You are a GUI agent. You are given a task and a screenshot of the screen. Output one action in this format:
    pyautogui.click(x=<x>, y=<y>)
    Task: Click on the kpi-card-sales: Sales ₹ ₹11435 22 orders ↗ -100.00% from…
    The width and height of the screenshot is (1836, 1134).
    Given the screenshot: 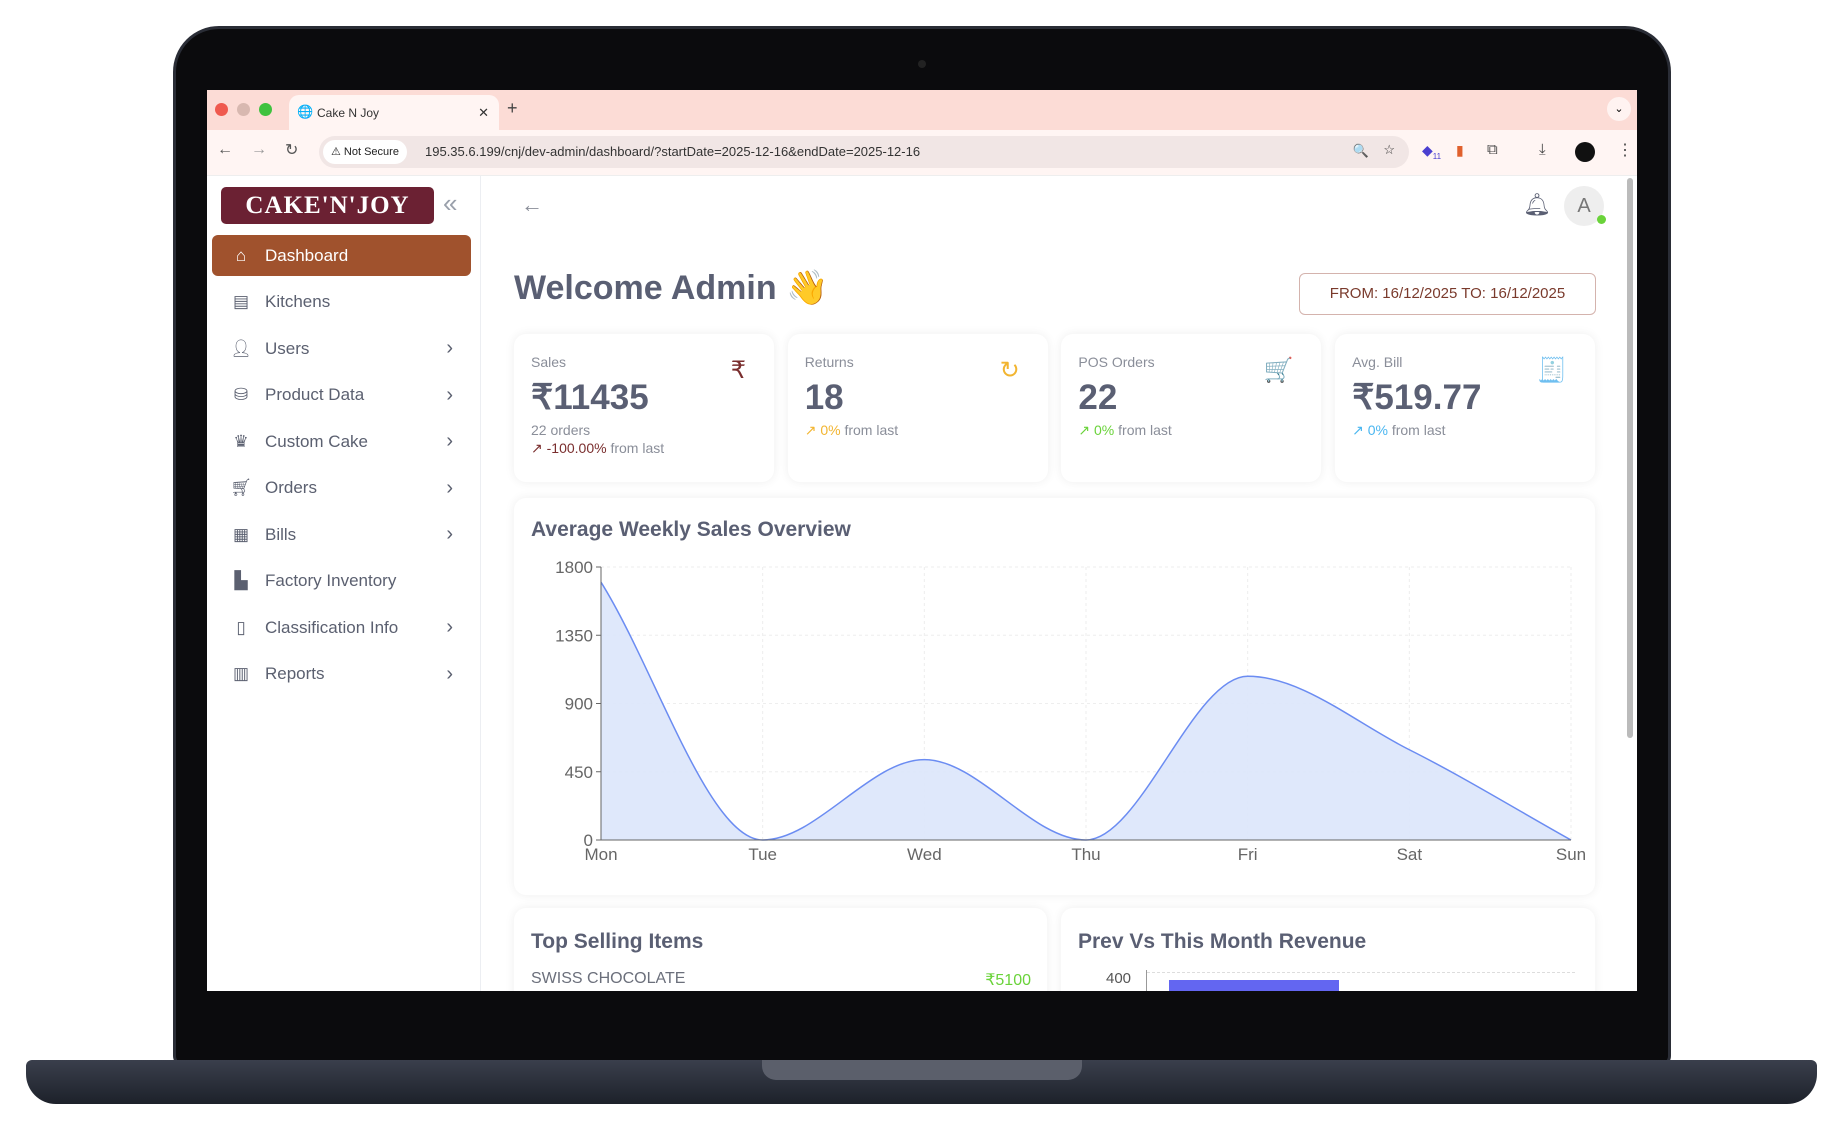 What is the action you would take?
    pyautogui.click(x=644, y=408)
    